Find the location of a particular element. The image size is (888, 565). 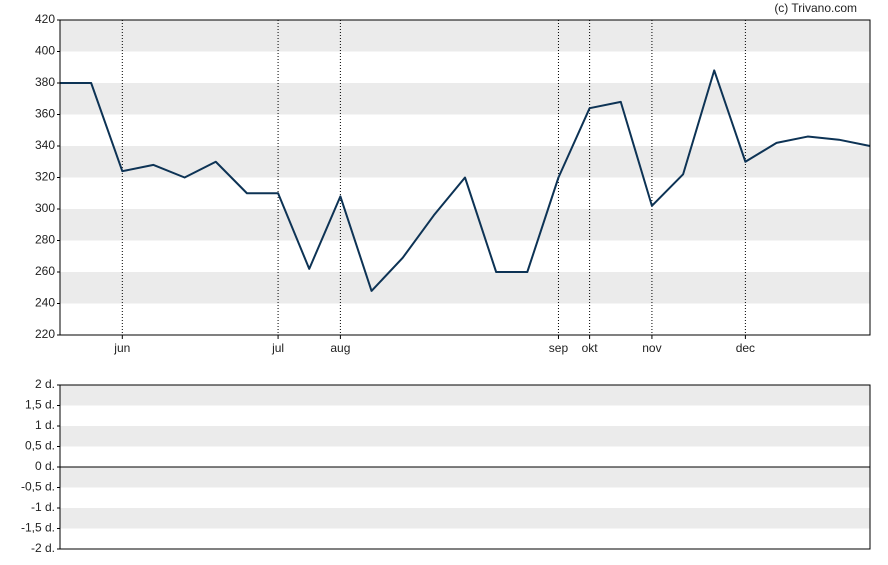

y-tick-label: 0 d. is located at coordinates (45, 466).